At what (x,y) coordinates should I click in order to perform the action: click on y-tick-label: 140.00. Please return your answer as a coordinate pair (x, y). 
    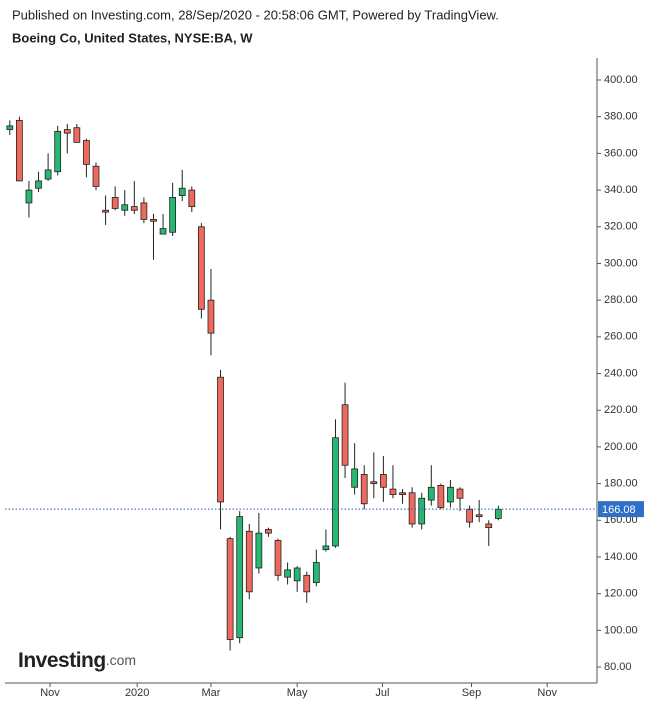
    Looking at the image, I should click on (621, 557).